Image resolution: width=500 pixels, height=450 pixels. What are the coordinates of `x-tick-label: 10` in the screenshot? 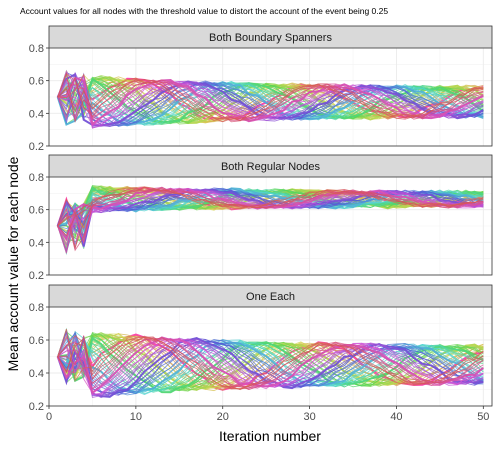 It's located at (136, 417).